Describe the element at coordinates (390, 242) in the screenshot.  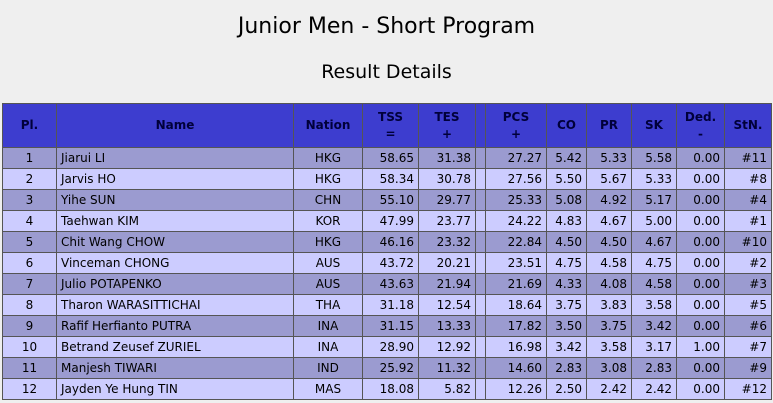
I see `cell: 46.16` at that location.